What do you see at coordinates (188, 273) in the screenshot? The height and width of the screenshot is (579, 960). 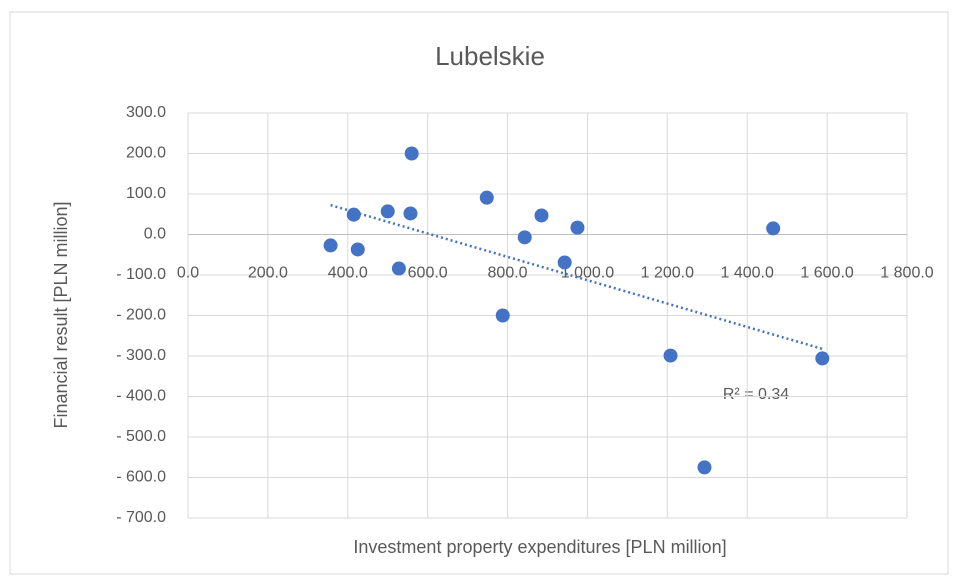 I see `x-tick-label: 0.0` at bounding box center [188, 273].